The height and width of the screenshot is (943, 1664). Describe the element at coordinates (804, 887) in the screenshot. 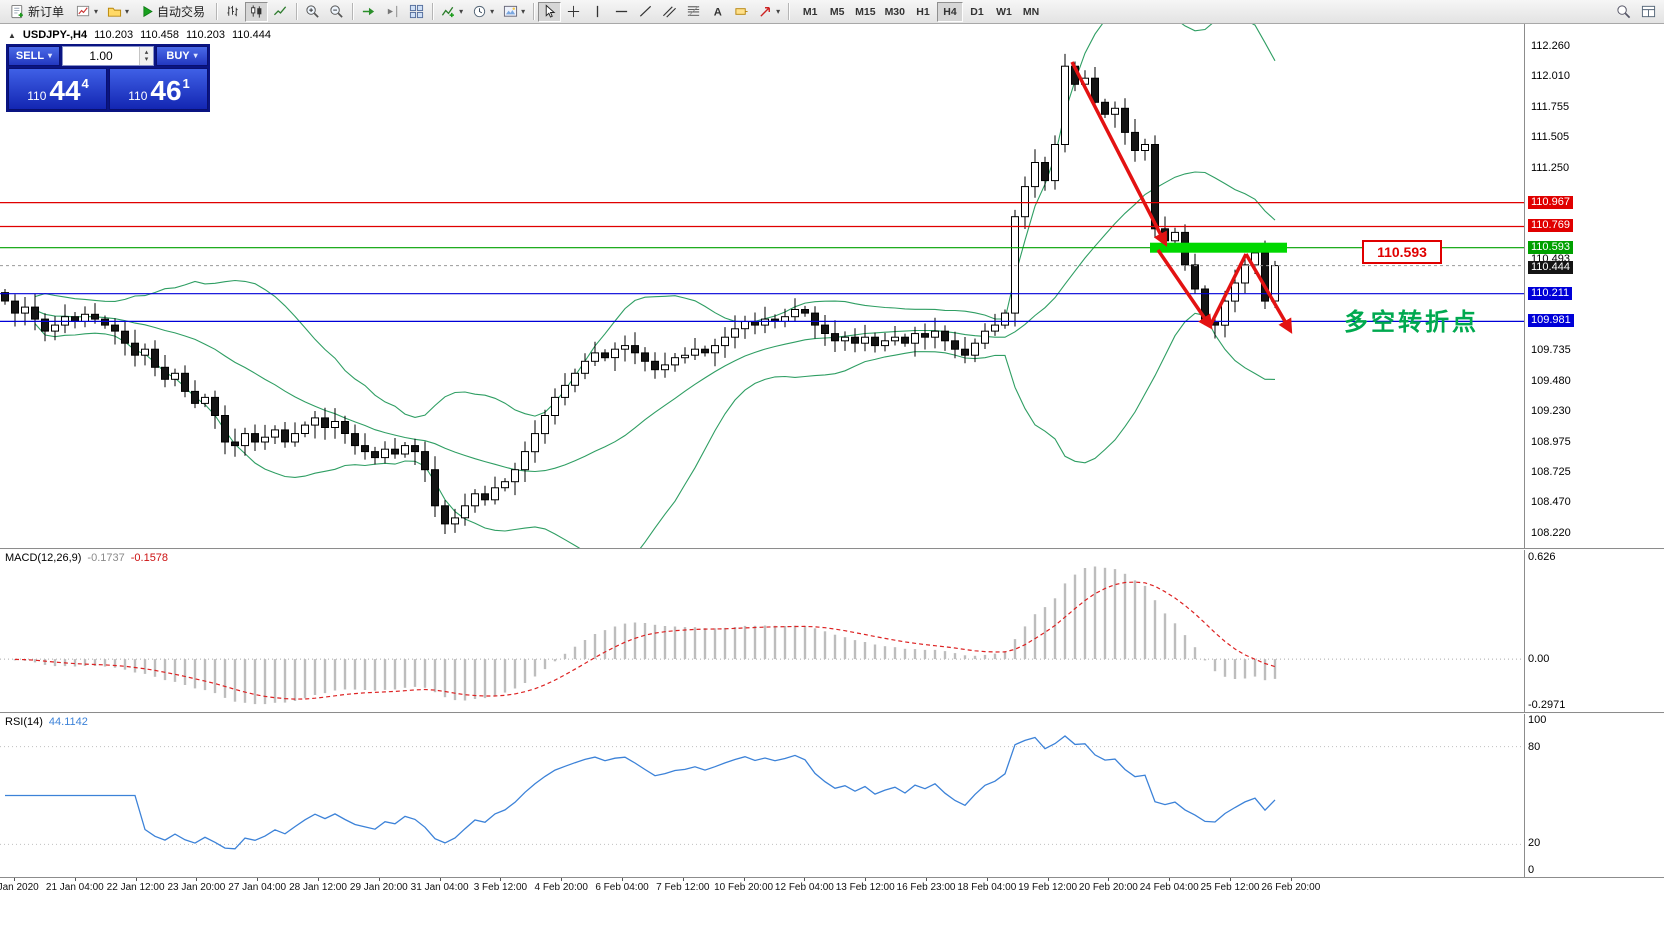

I see `time-axis-label: 12 Feb 04:00` at that location.